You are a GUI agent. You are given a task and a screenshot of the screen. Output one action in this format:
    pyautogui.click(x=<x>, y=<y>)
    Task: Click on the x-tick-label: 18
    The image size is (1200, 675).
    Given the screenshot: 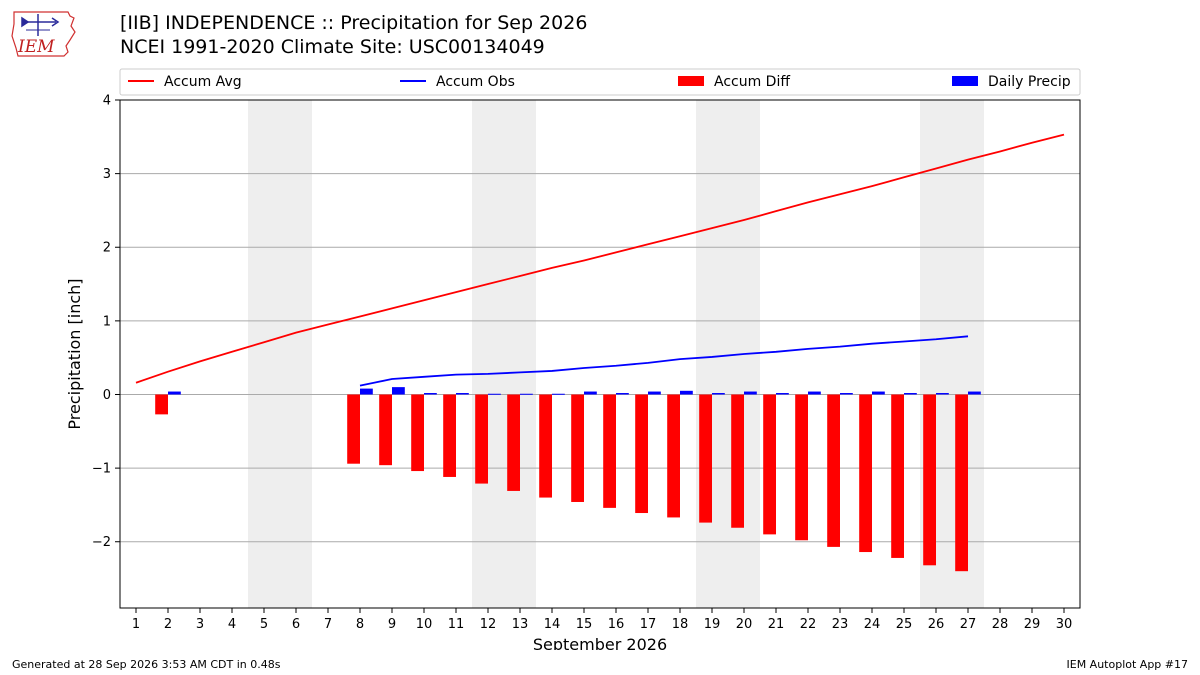 What is the action you would take?
    pyautogui.click(x=680, y=624)
    